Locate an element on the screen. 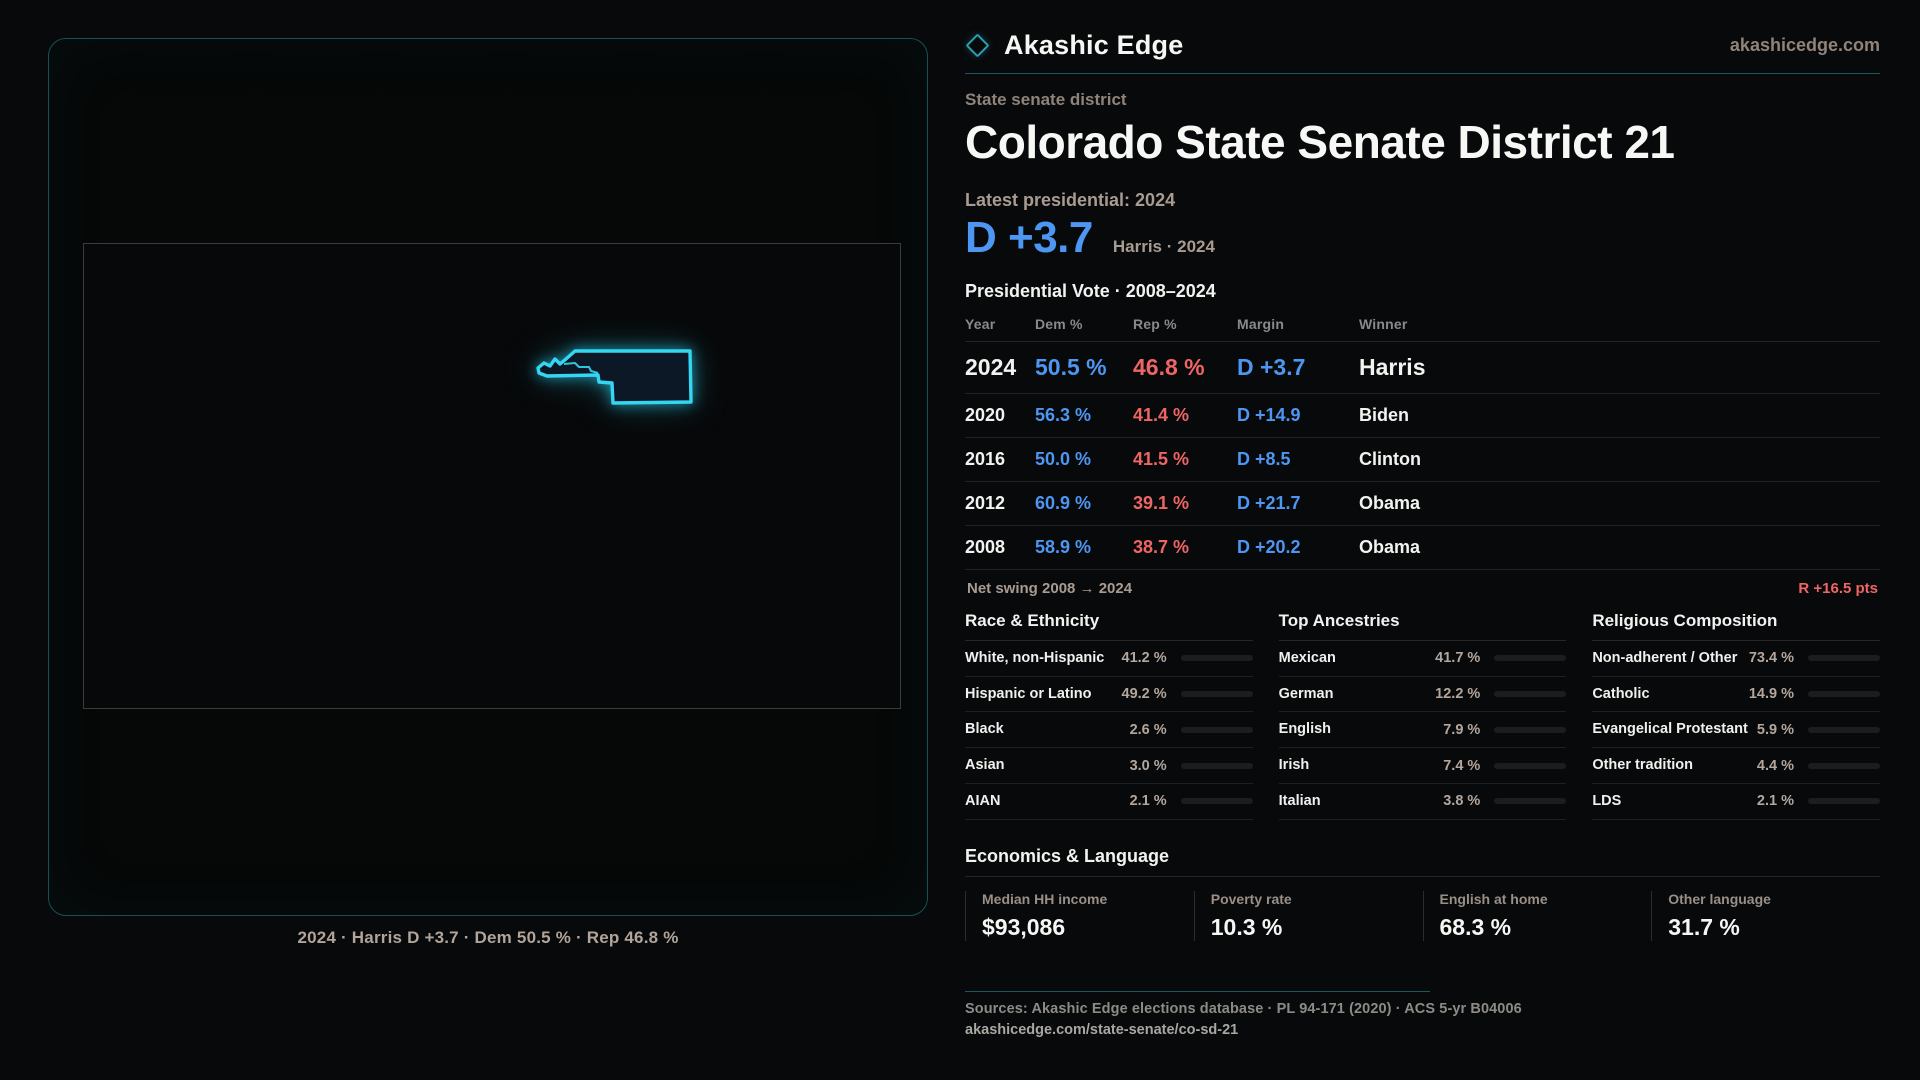 This screenshot has height=1080, width=1920. list-item: Hispanic or Latino 49.2 % is located at coordinates (1109, 695).